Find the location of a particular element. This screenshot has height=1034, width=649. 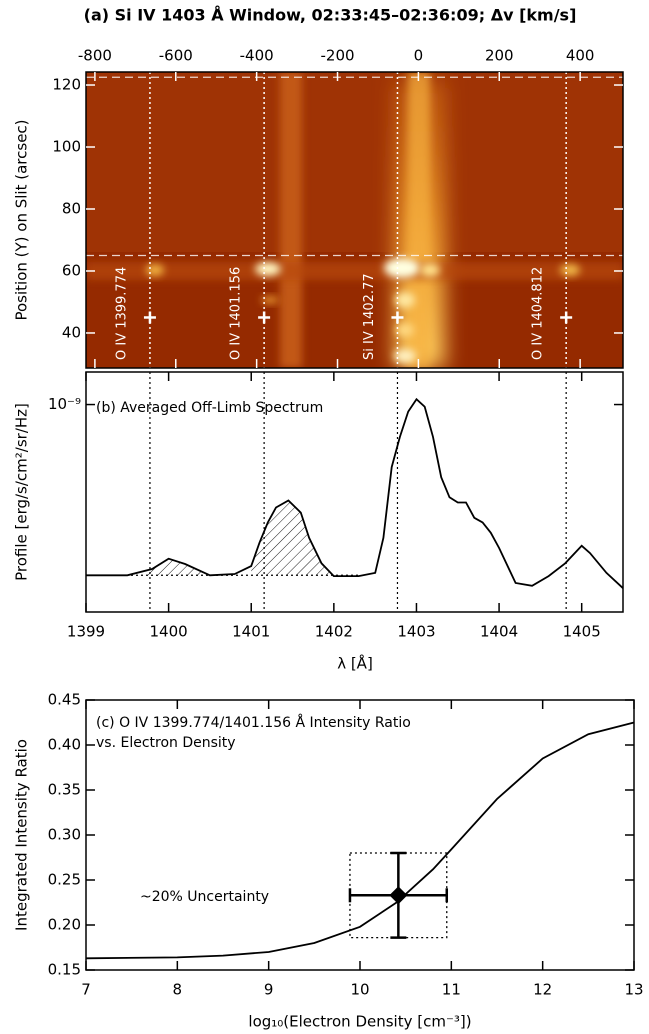

x-tick-label: 1400 is located at coordinates (169, 632).